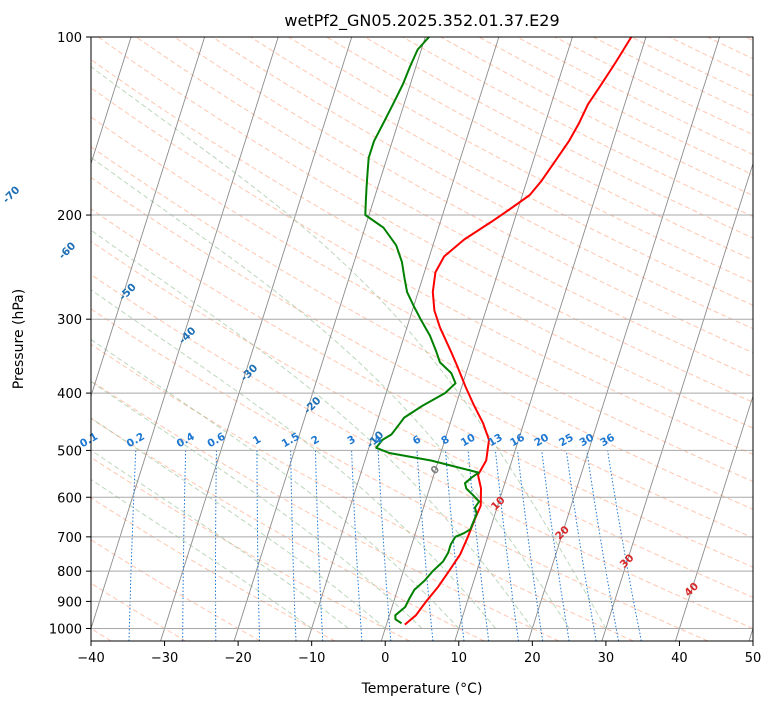 This screenshot has width=775, height=708. Describe the element at coordinates (315, 440) in the screenshot. I see `mixing-ratio-label: 2` at that location.